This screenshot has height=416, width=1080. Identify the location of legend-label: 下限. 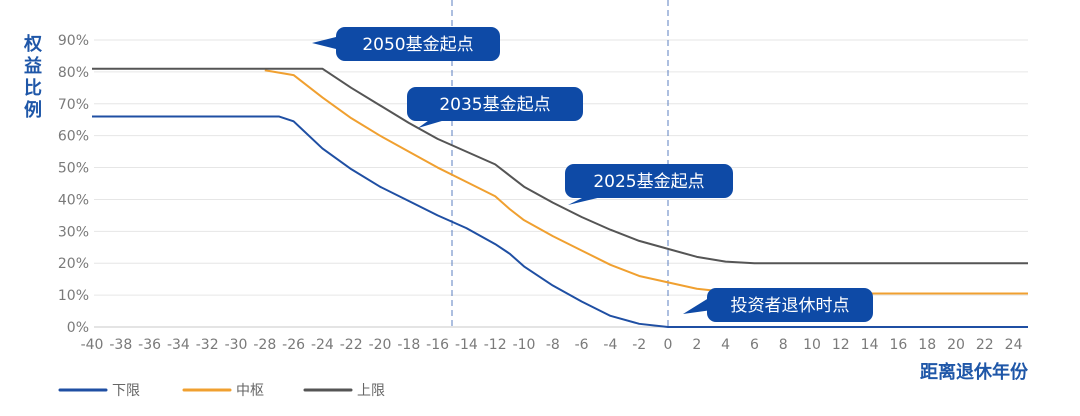
(126, 391).